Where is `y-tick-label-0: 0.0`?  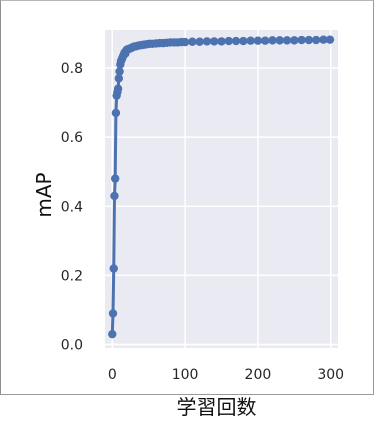
y-tick-label-0: 0.0 is located at coordinates (72, 346).